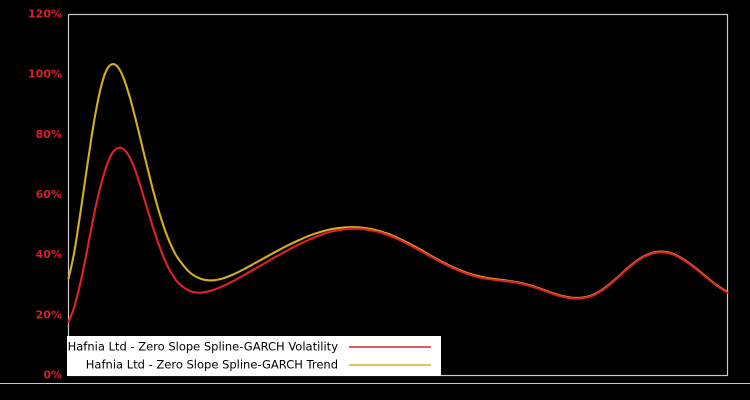 This screenshot has width=750, height=400. I want to click on y-axis-tick-label: 20%, so click(49, 314).